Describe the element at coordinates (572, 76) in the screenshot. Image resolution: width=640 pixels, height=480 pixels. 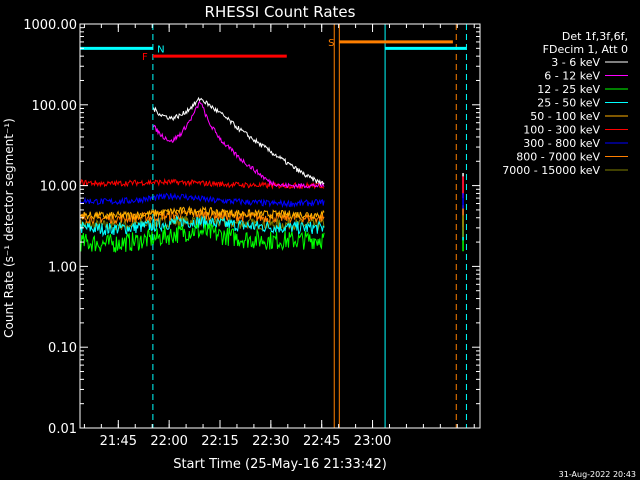
I see `legend-entry-label: 6 - 12 keV` at that location.